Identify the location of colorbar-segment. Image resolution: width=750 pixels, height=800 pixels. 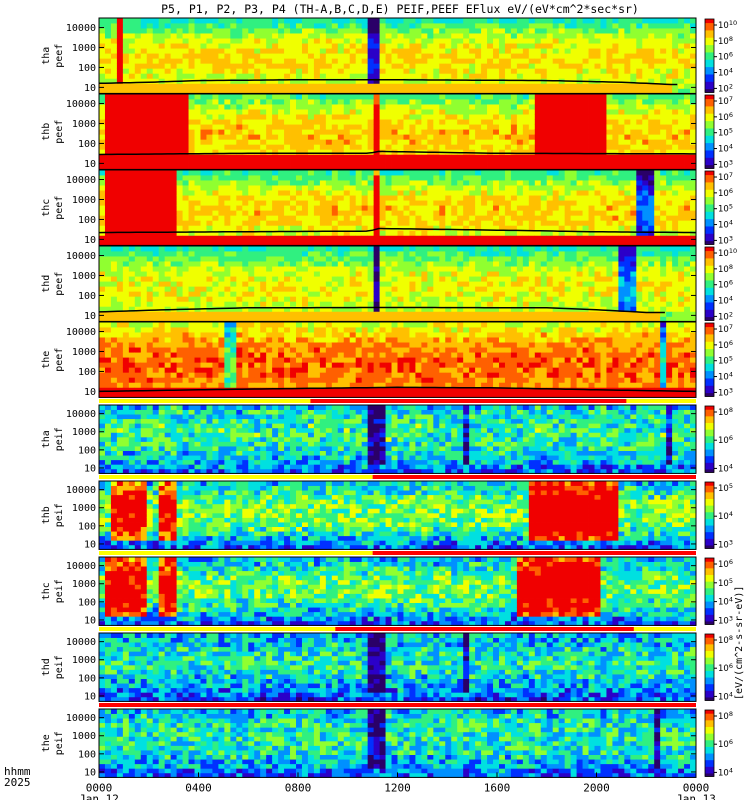
(709, 72).